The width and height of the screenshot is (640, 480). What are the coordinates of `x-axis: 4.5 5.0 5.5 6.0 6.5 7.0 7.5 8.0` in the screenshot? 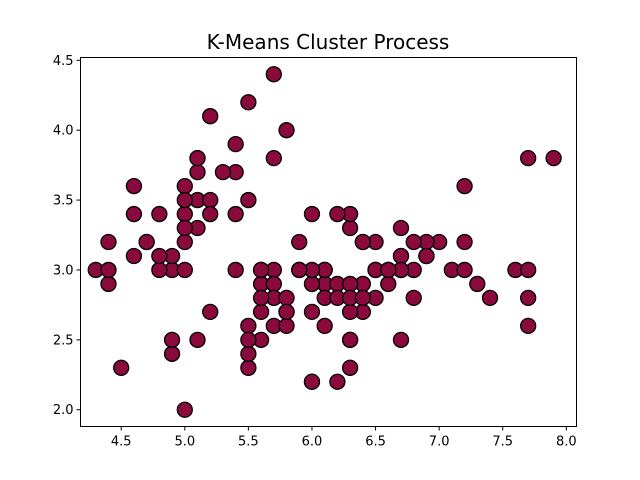 It's located at (344, 438).